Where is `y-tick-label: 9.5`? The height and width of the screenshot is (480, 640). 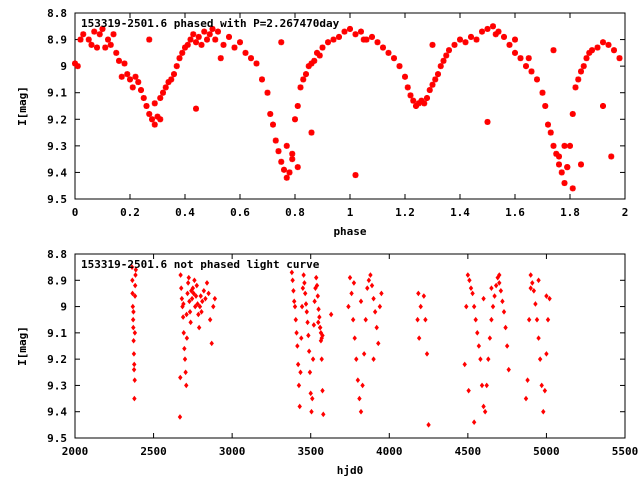
y-tick-label: 9.5 is located at coordinates (57, 438).